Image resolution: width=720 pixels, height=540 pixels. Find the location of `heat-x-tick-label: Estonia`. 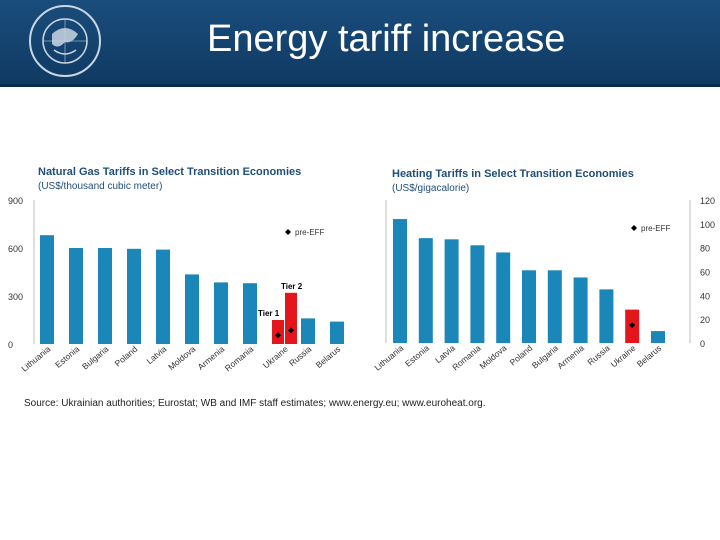

heat-x-tick-label: Estonia is located at coordinates (417, 356).